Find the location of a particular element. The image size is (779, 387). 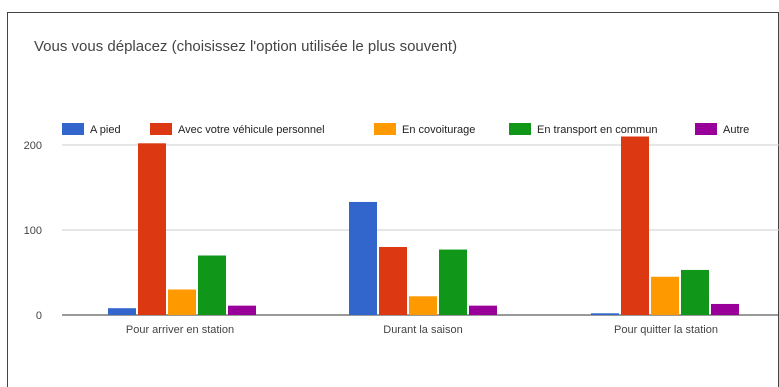

legend-label: En transport en commun is located at coordinates (597, 130).